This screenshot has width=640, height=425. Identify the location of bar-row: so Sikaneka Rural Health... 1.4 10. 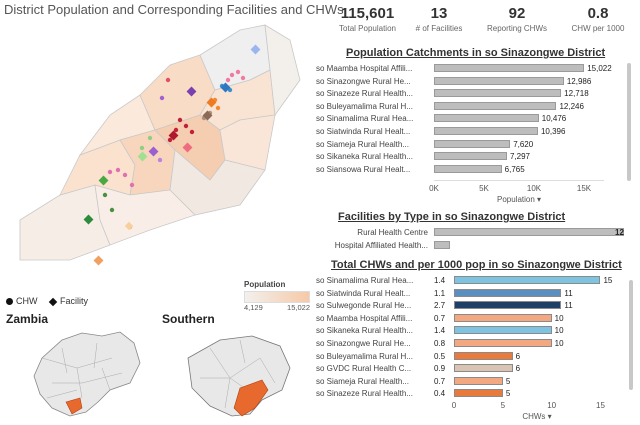
(469, 330).